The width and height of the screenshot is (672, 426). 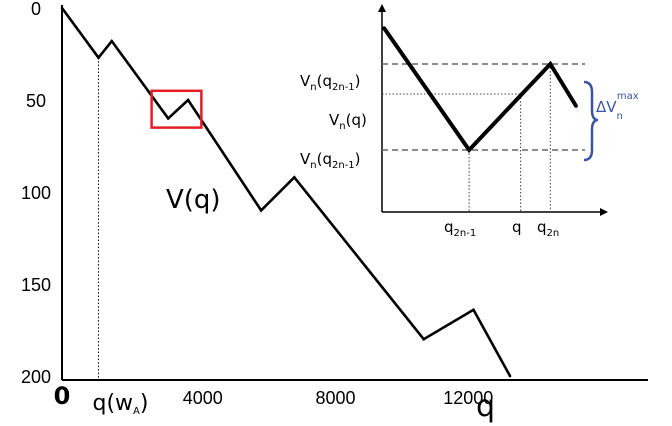 What do you see at coordinates (335, 398) in the screenshot?
I see `x-tick-label: 8000` at bounding box center [335, 398].